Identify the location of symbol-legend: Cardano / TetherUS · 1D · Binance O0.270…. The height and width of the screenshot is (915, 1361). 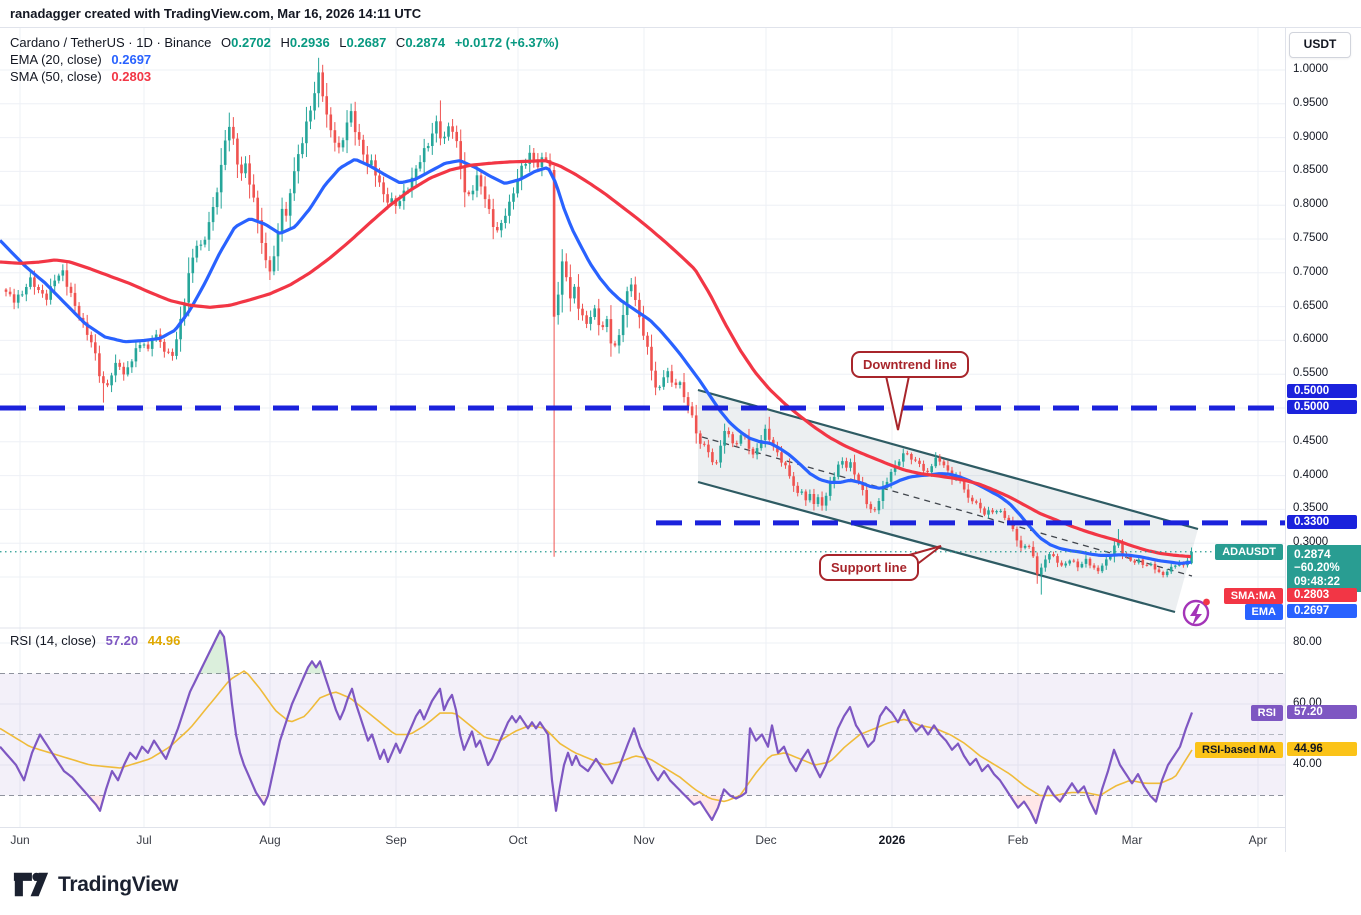
(284, 59).